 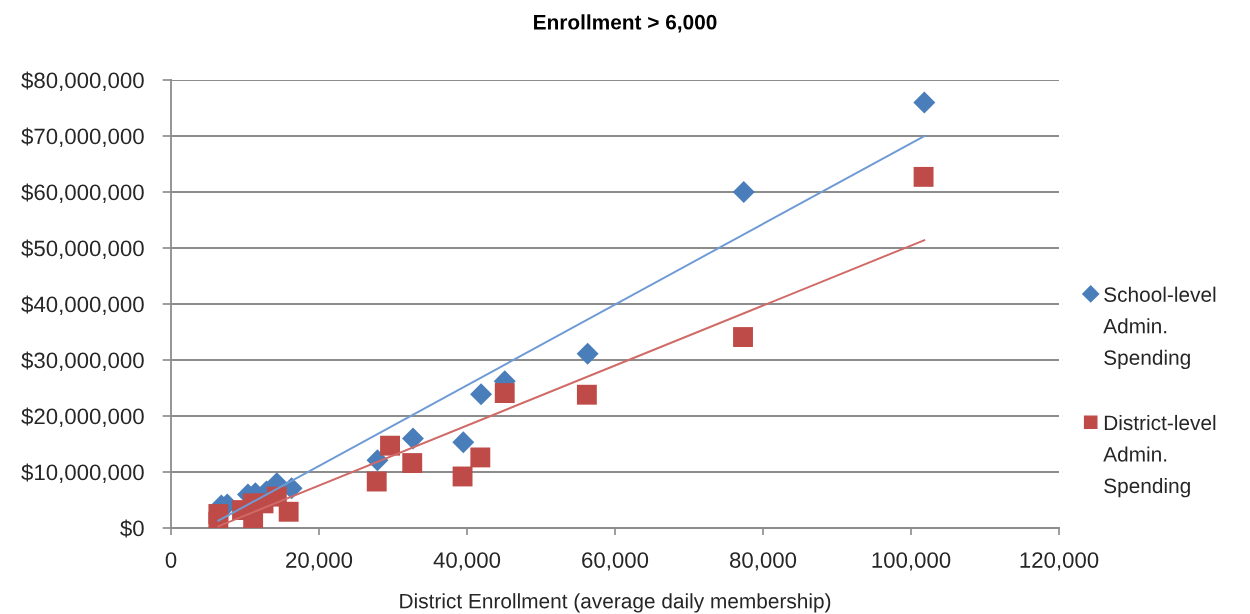 I want to click on y-tick-label: $10,000,000, so click(x=82, y=473).